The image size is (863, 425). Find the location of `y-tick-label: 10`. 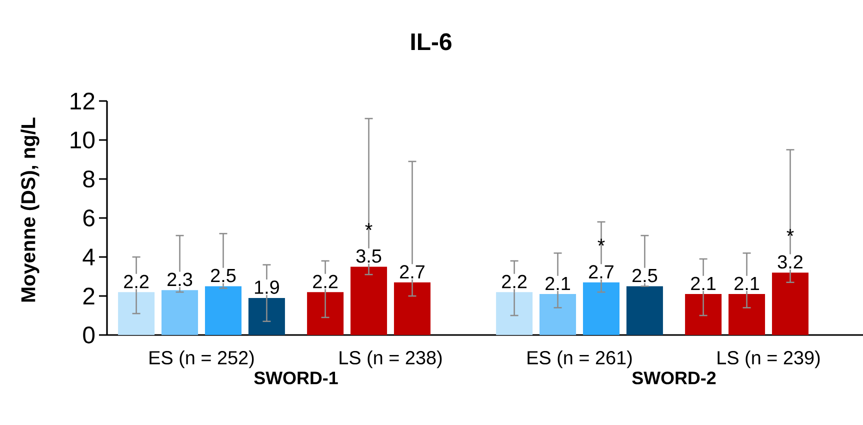

y-tick-label: 10 is located at coordinates (82, 140).